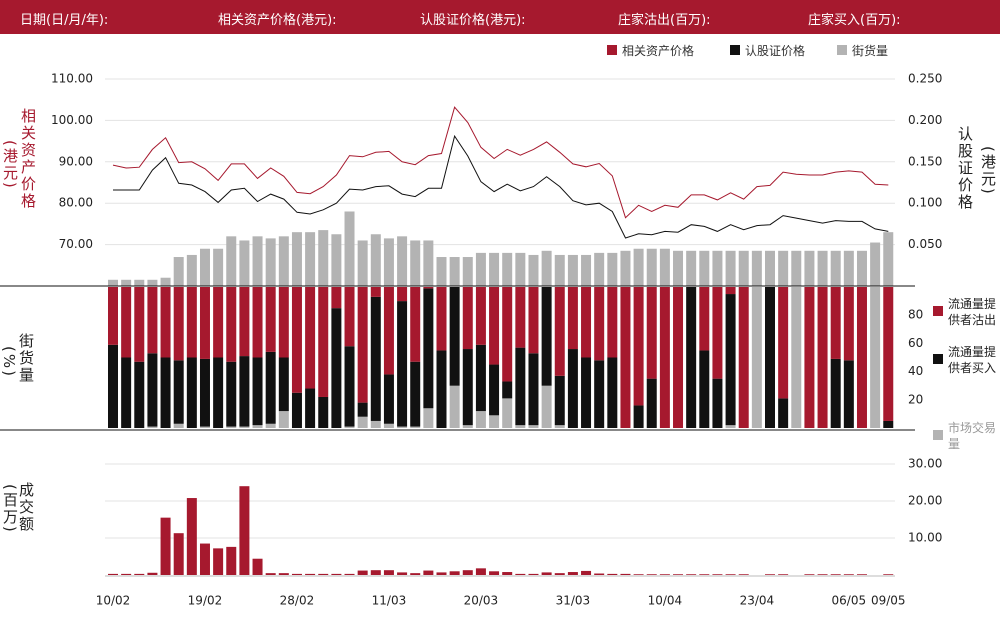 This screenshot has height=620, width=1000. Describe the element at coordinates (972, 436) in the screenshot. I see `legend-label: 市场交易量` at that location.